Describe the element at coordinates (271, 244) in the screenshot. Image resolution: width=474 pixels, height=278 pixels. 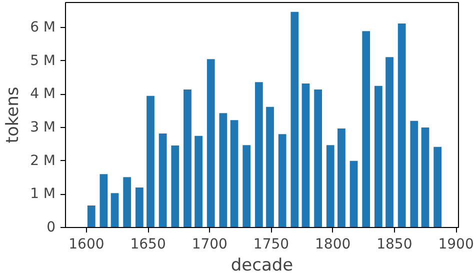
I see `x-tick-label: 1750` at that location.